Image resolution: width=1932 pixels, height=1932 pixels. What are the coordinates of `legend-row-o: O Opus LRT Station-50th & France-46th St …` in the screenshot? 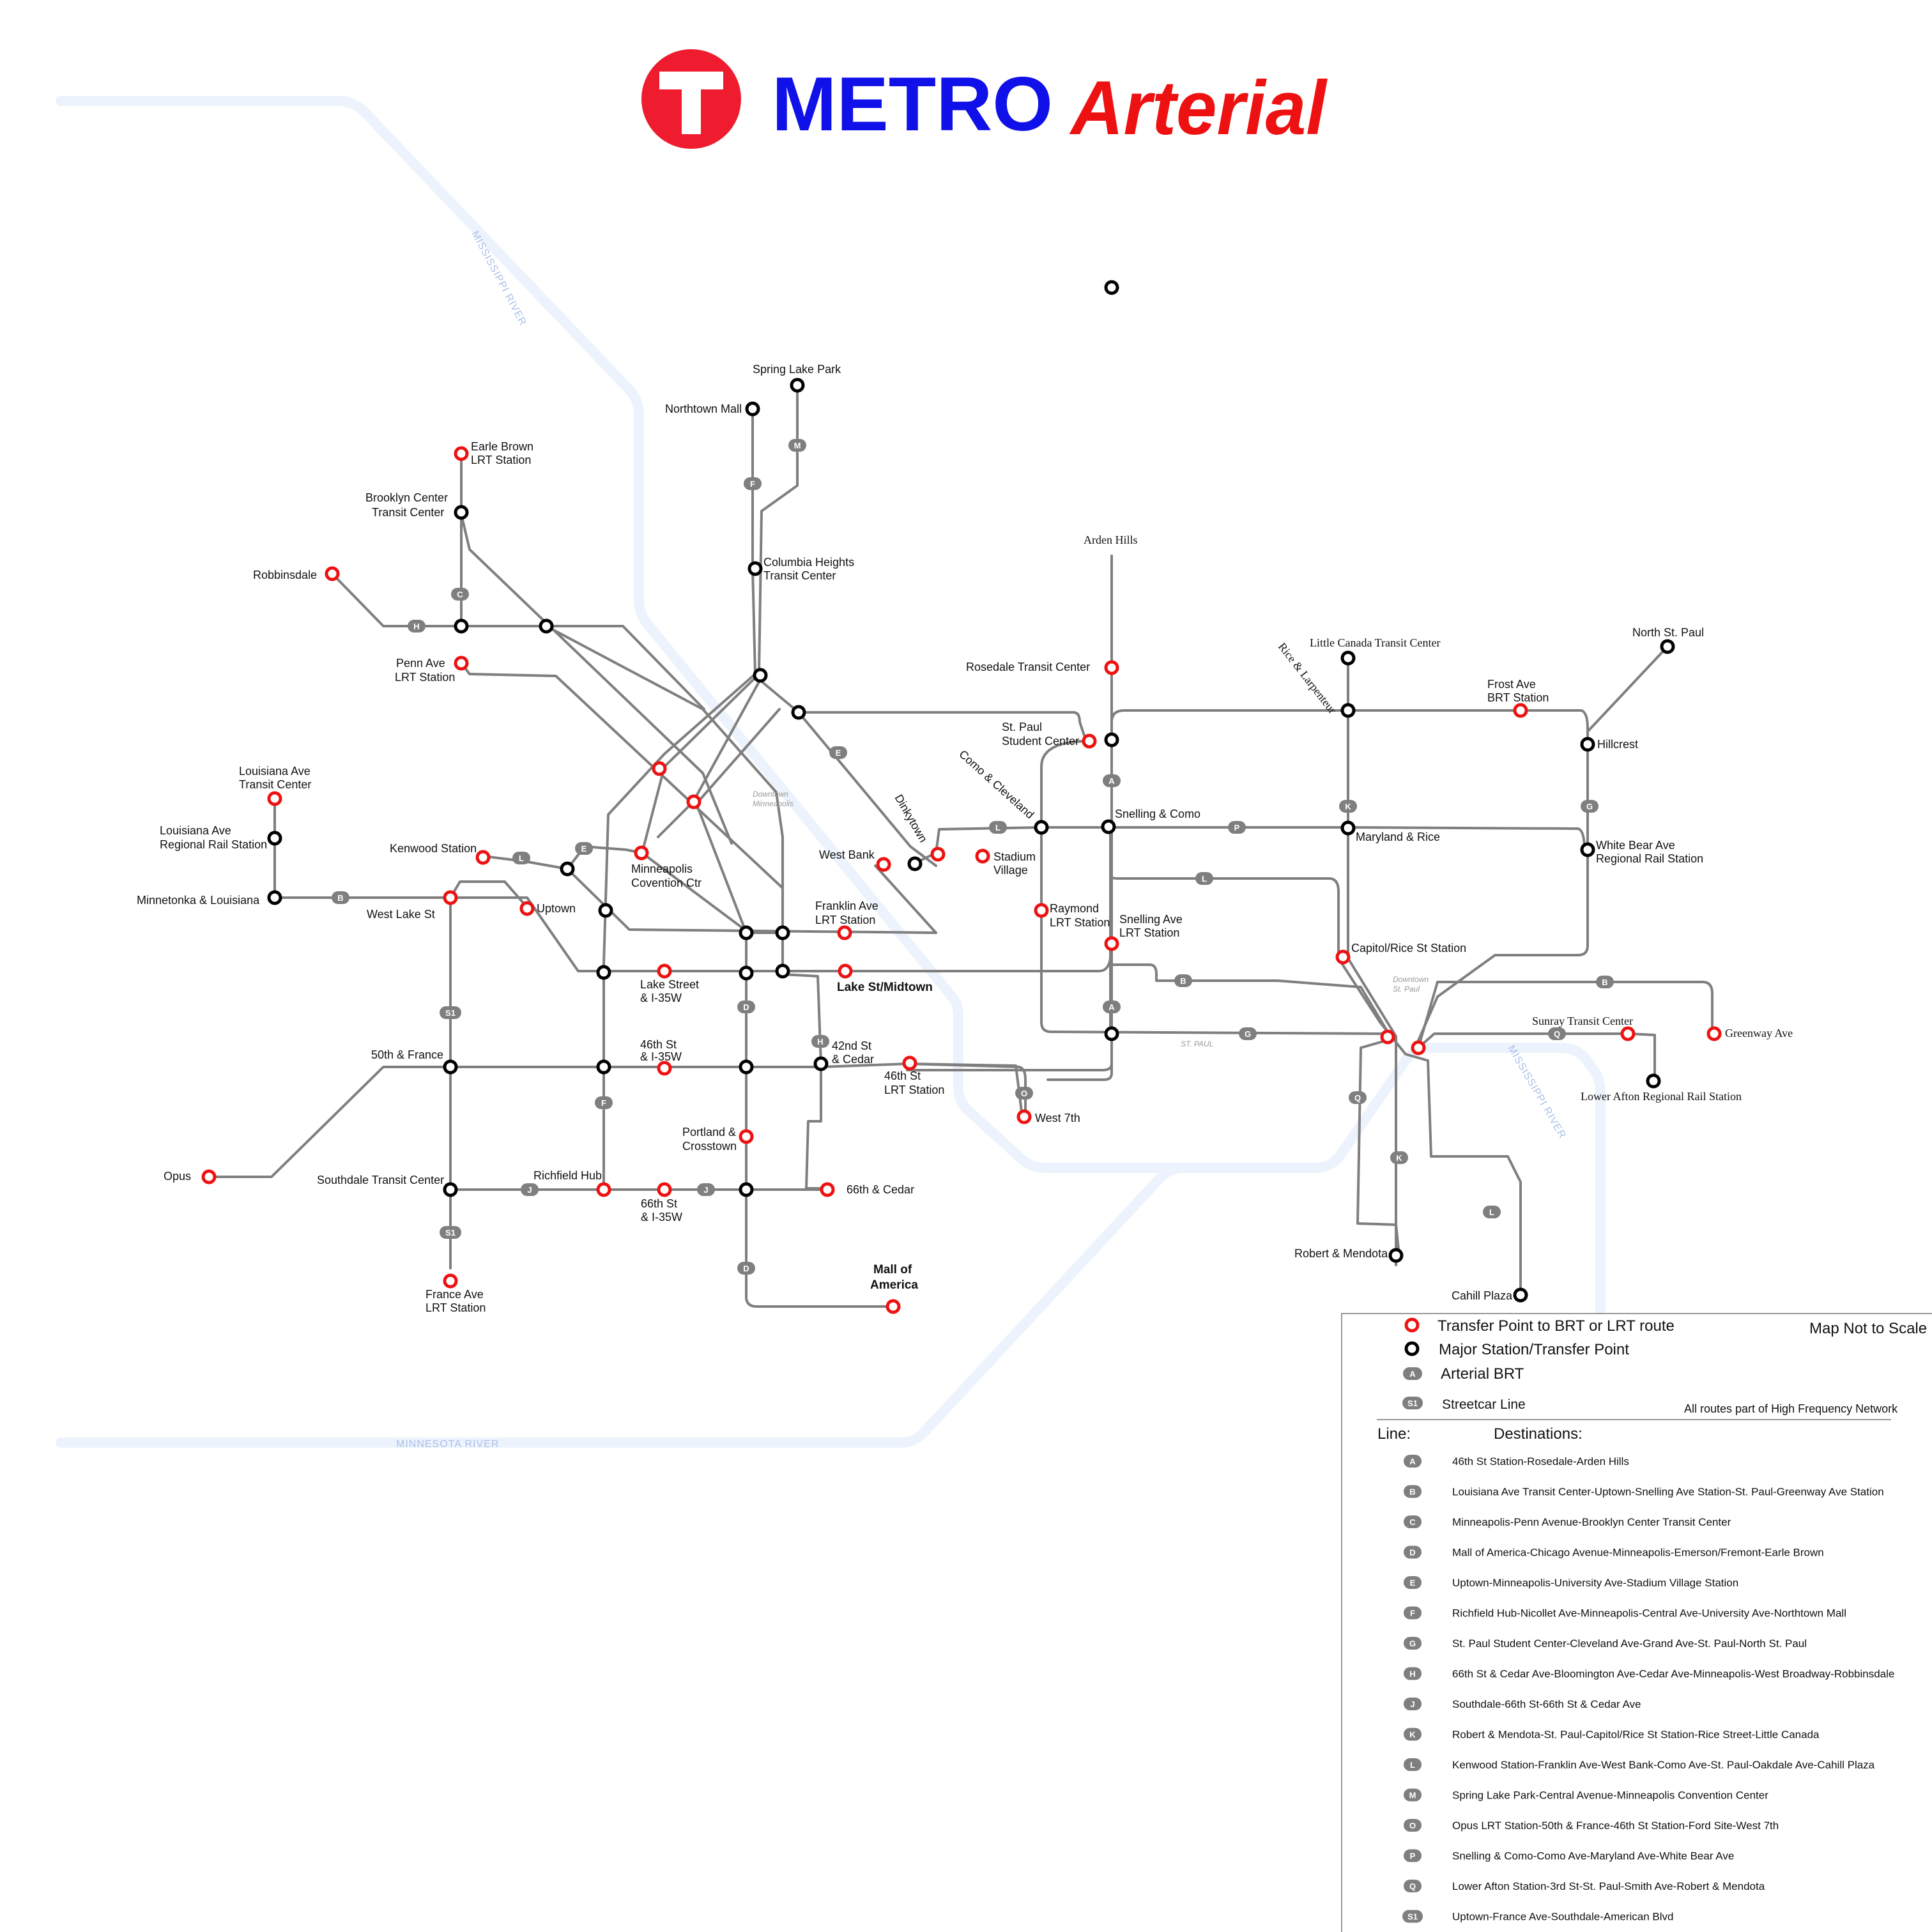 It's located at (1591, 1825).